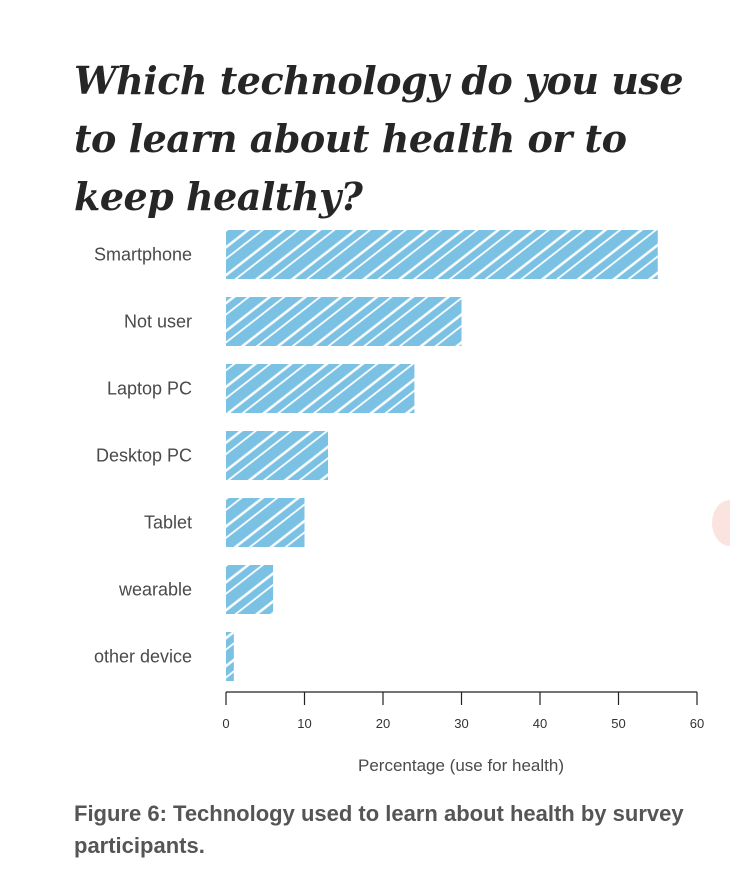  What do you see at coordinates (250, 589) in the screenshot?
I see `bar-wearable` at bounding box center [250, 589].